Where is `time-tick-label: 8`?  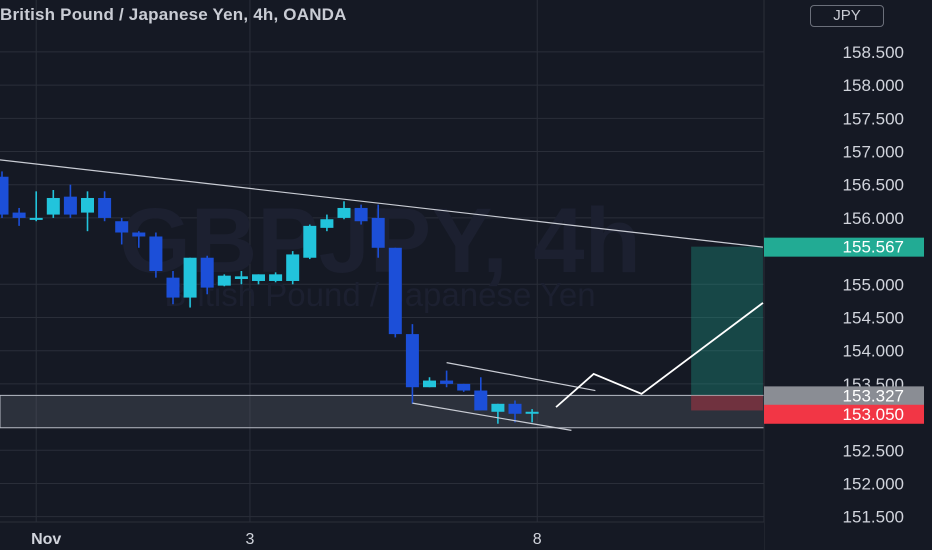
time-tick-label: 8 is located at coordinates (537, 539).